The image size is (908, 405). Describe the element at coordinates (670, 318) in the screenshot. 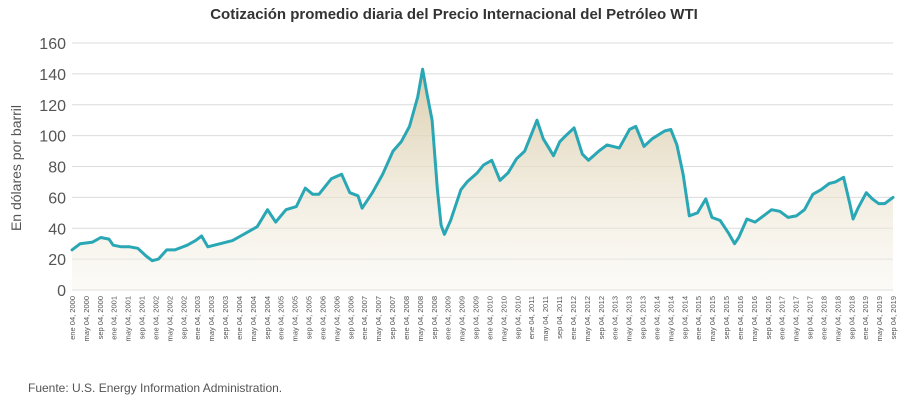

I see `x-tick-label: may 04, 2014` at that location.